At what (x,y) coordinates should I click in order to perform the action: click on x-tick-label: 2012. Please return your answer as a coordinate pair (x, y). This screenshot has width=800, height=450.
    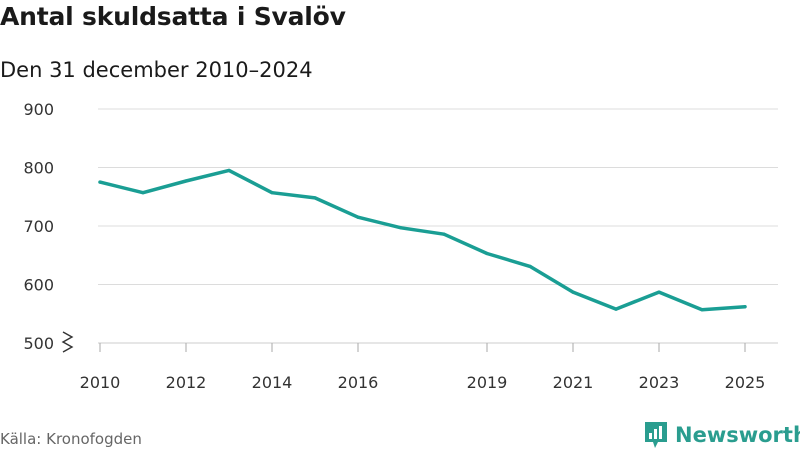
    Looking at the image, I should click on (186, 382).